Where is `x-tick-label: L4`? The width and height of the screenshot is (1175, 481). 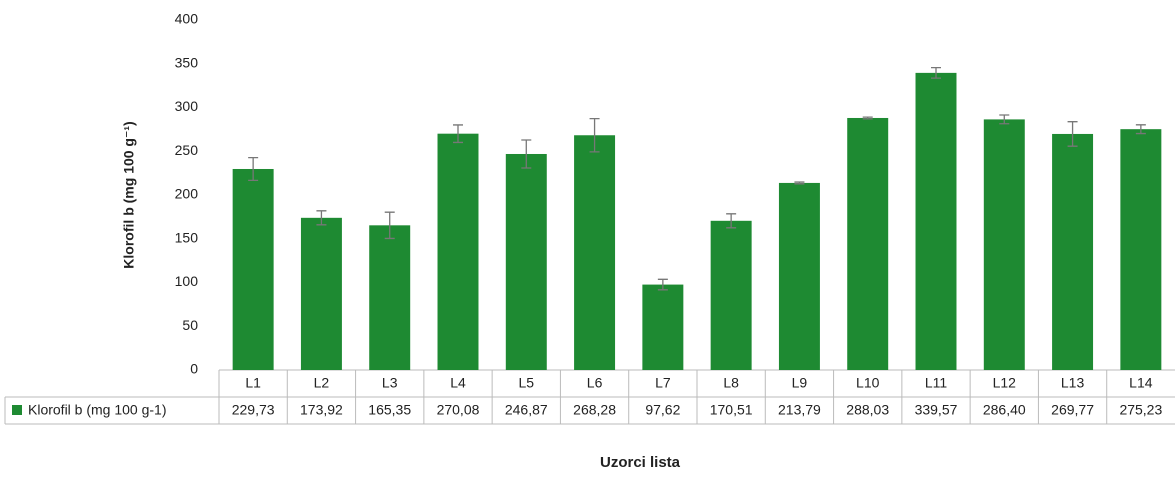 x-tick-label: L4 is located at coordinates (458, 383).